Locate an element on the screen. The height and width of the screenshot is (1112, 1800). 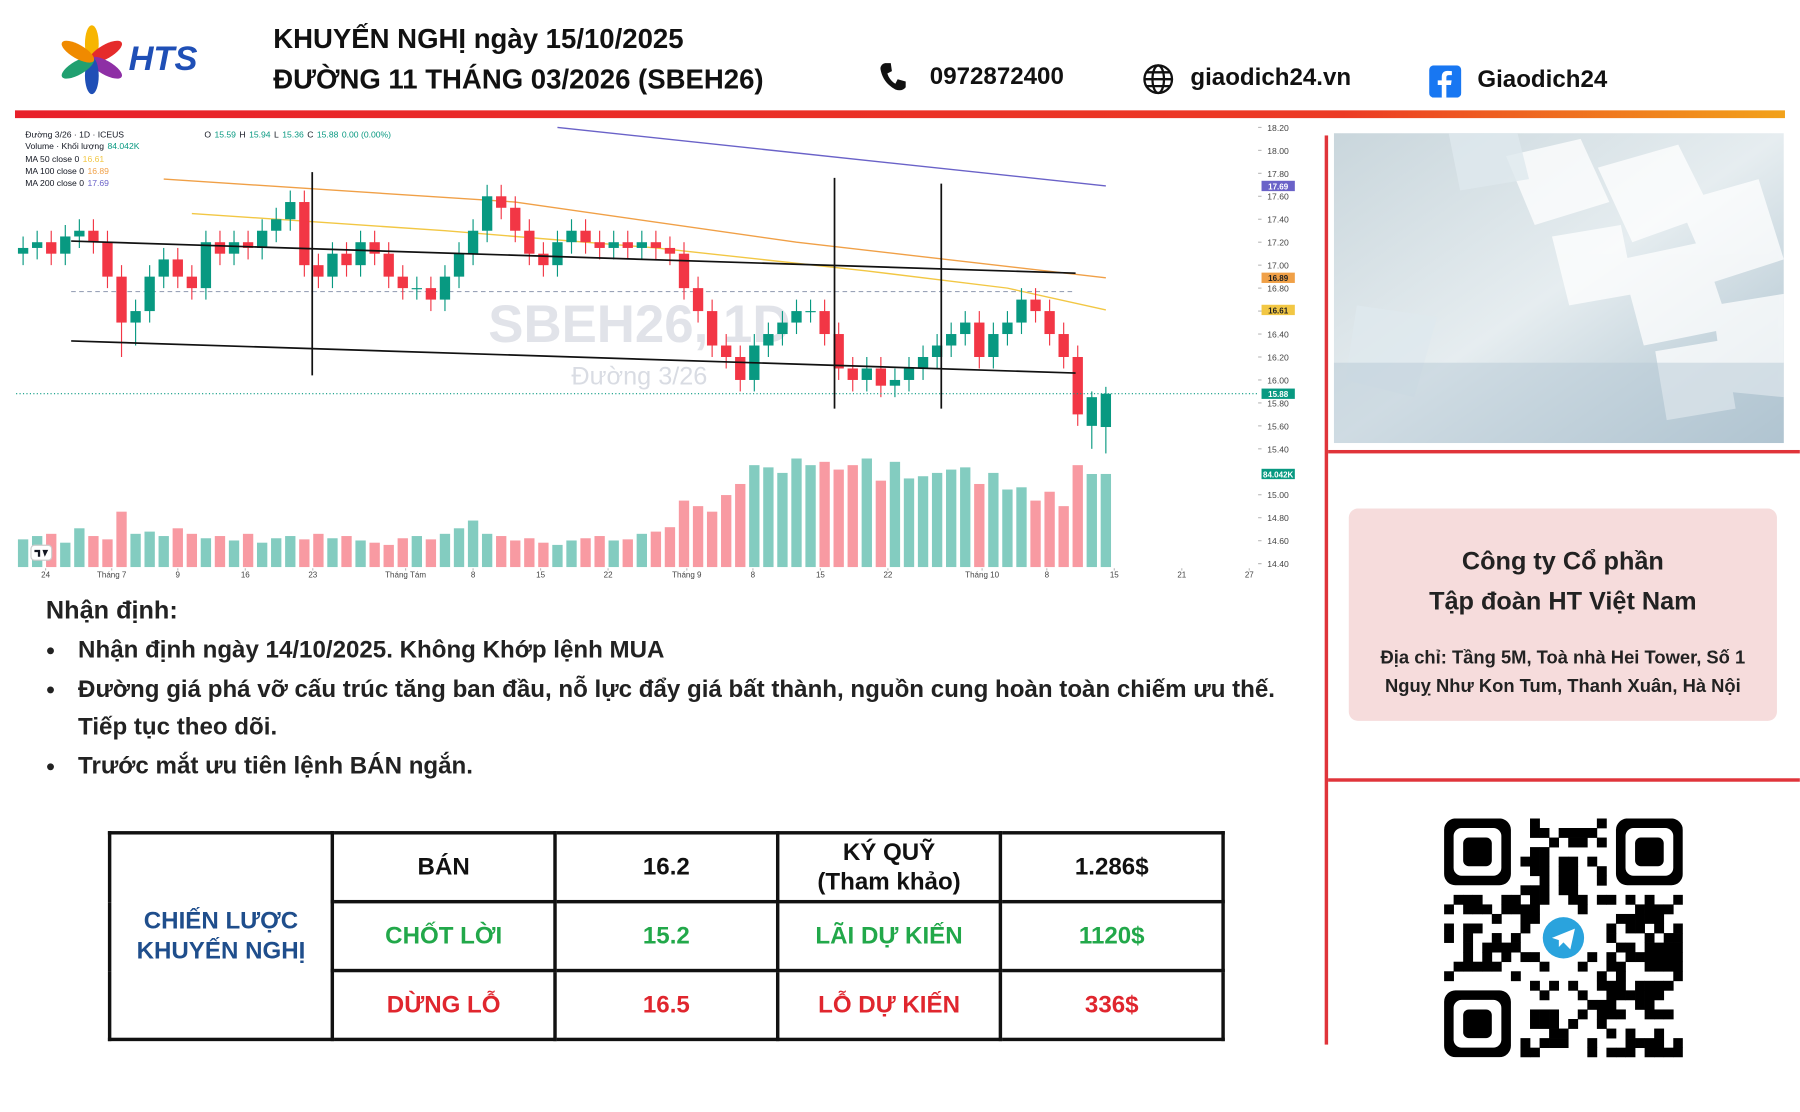
table-cell: 16.5 is located at coordinates (666, 1005).